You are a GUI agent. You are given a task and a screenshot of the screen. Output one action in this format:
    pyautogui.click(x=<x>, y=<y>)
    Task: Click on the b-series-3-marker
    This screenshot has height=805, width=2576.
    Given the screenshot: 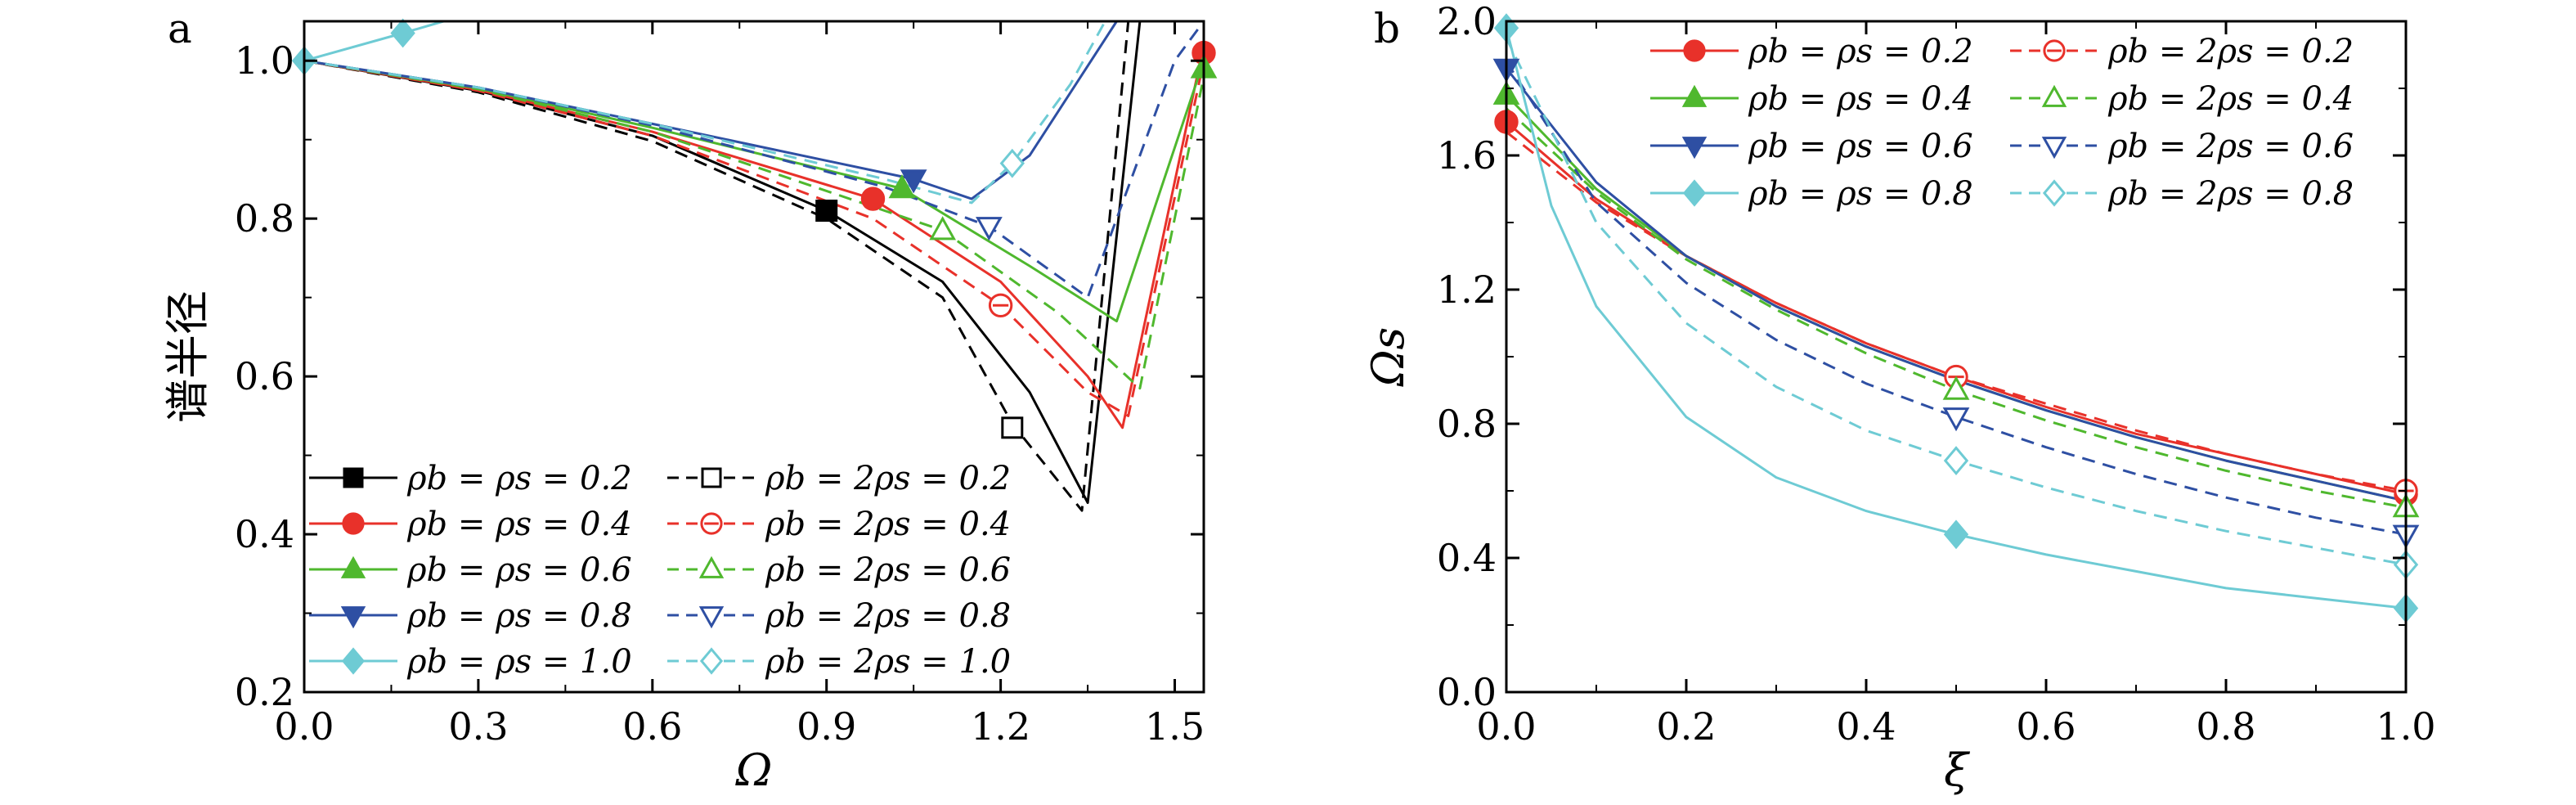 What is the action you would take?
    pyautogui.click(x=1956, y=388)
    